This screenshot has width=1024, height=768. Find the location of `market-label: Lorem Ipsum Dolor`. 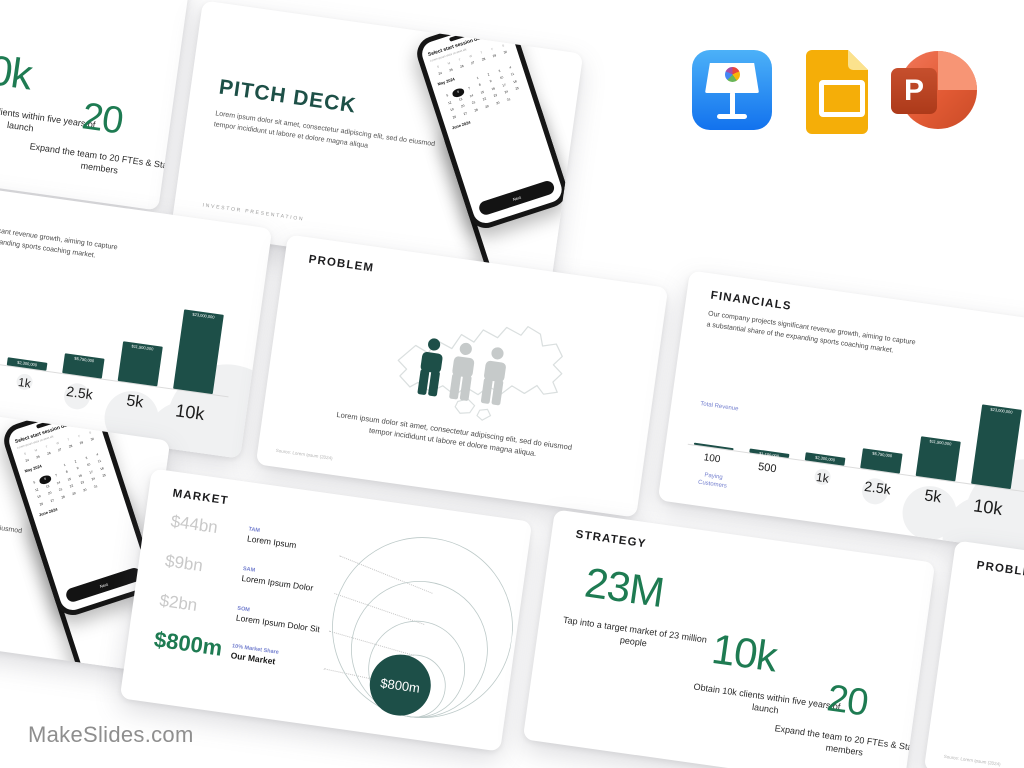

market-label: Lorem Ipsum Dolor is located at coordinates (277, 582).